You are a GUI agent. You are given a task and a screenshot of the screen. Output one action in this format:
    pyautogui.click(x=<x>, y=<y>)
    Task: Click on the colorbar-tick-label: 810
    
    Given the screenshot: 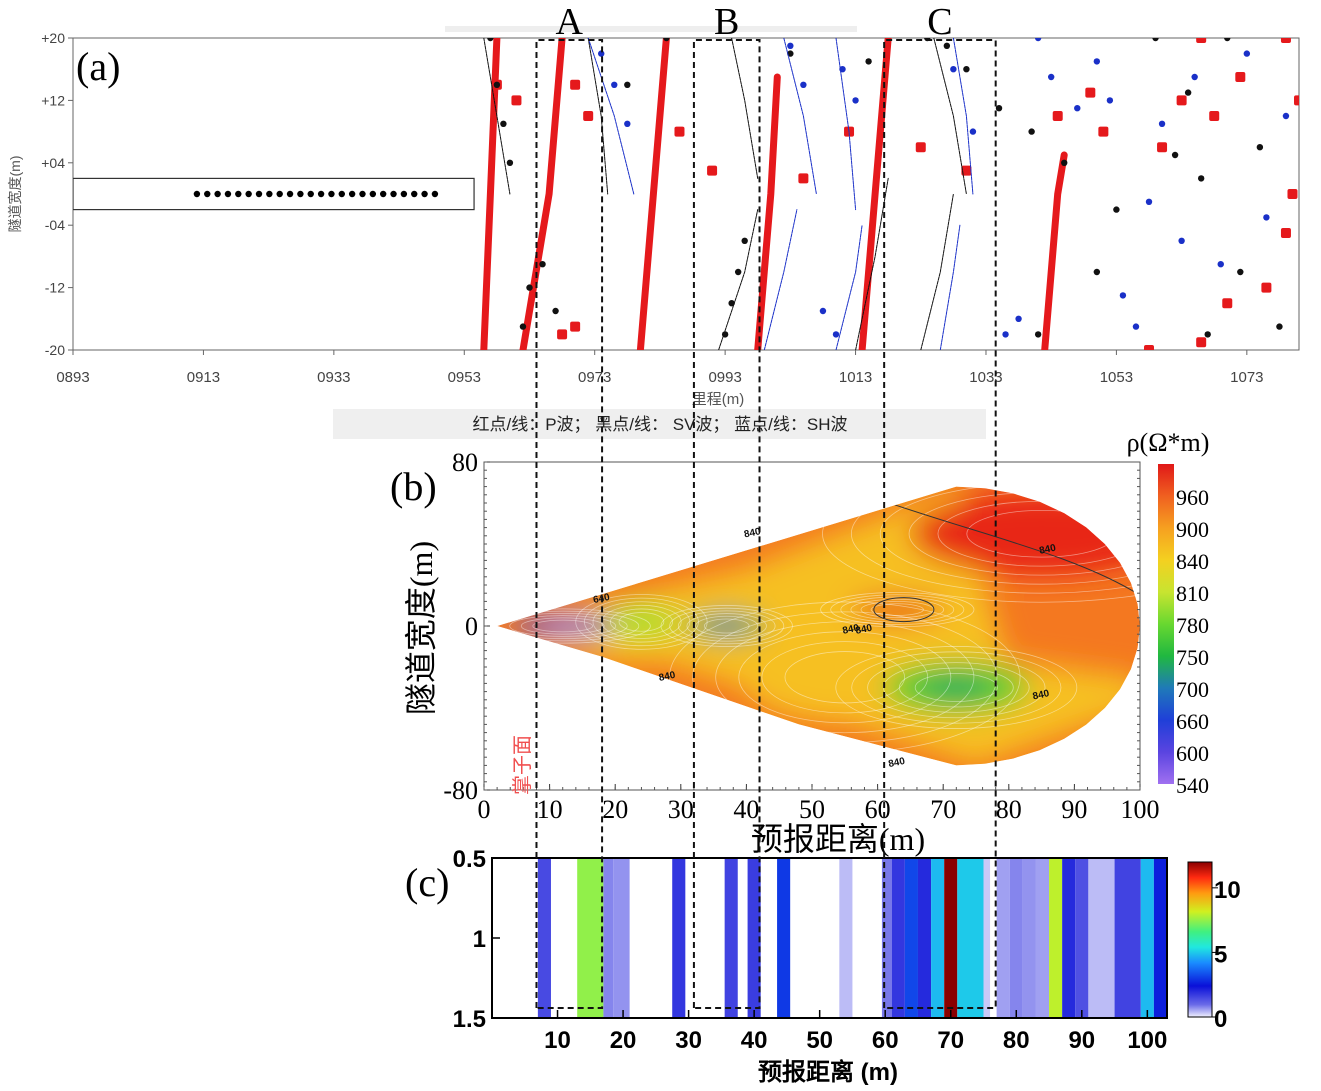 What is the action you would take?
    pyautogui.click(x=1192, y=593)
    